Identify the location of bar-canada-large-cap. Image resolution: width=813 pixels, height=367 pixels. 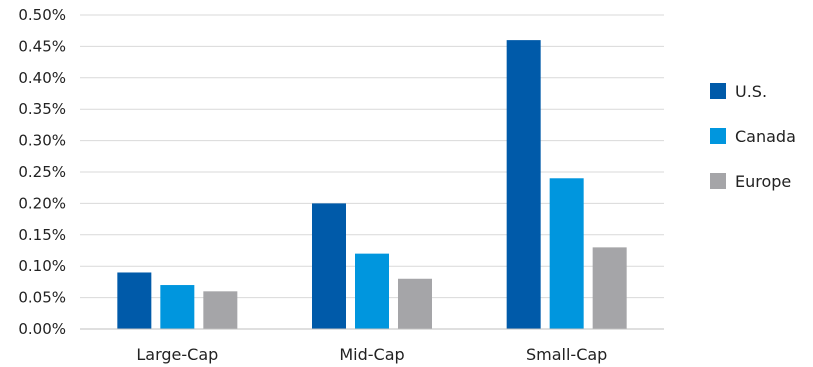
(177, 307).